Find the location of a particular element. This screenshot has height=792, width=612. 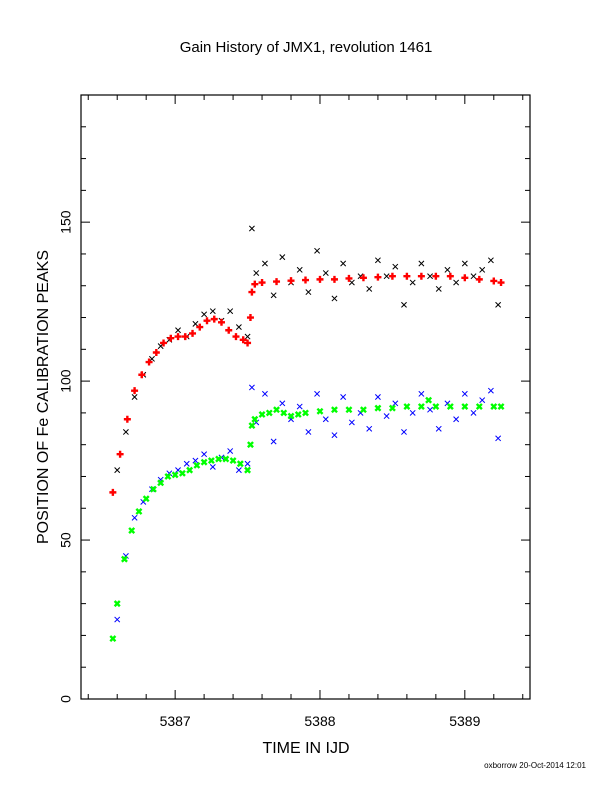

x-tick-labels: 5387 5388 5389 is located at coordinates (320, 721).